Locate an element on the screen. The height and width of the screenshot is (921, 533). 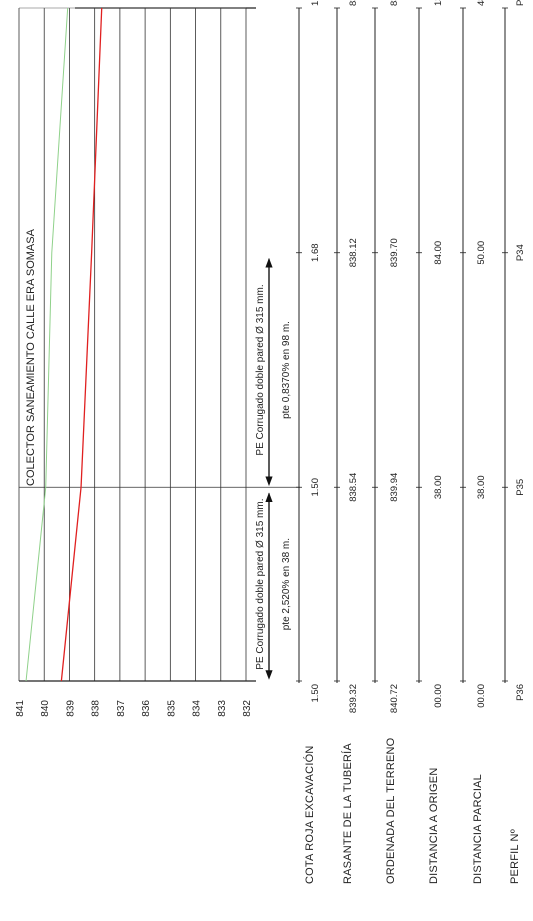
row-label-dist-origen: DISTANCIA A ORIGEN is located at coordinates (434, 825).